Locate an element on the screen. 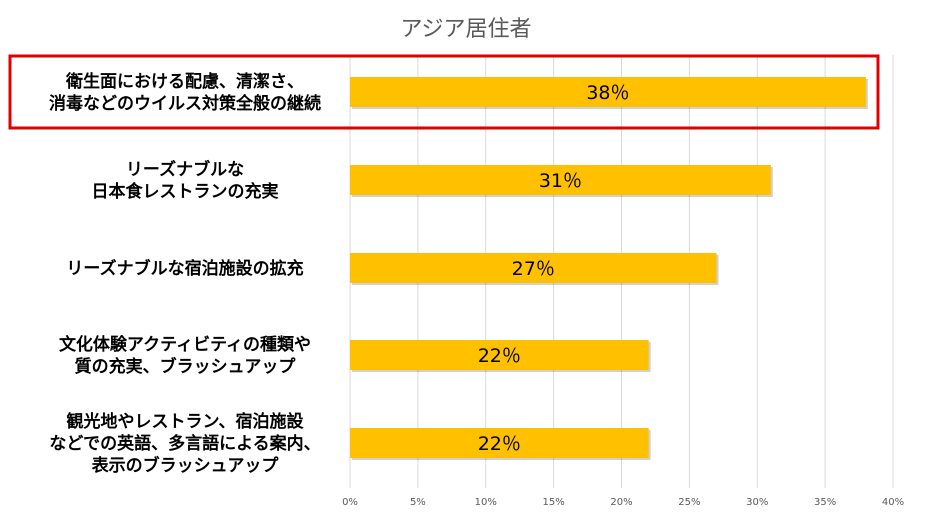 The image size is (933, 531). category-label: 衛生面における配慮、清潔さ、 is located at coordinates (184, 81).